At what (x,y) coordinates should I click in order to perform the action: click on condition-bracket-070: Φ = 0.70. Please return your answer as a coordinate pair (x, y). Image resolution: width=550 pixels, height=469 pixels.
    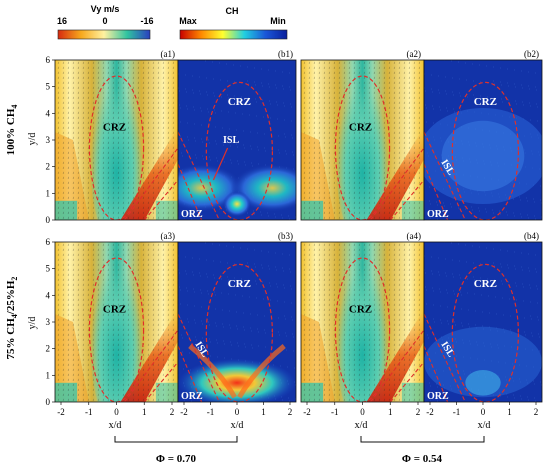
    Looking at the image, I should click on (176, 450).